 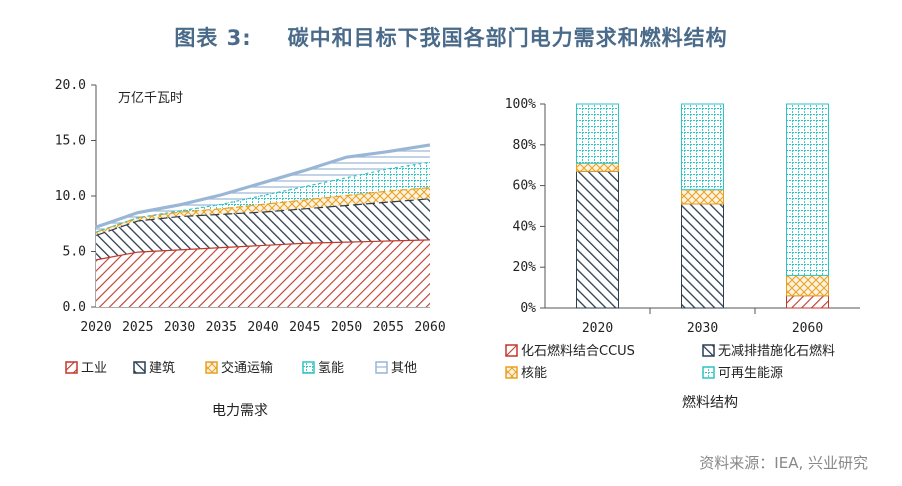 I want to click on y-tick-label: 80%, so click(x=525, y=145).